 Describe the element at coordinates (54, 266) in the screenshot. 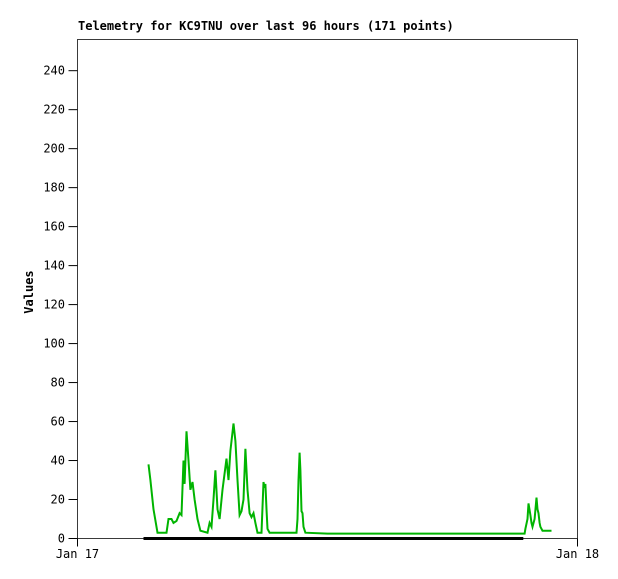

I see `y-tick-label: 140` at that location.